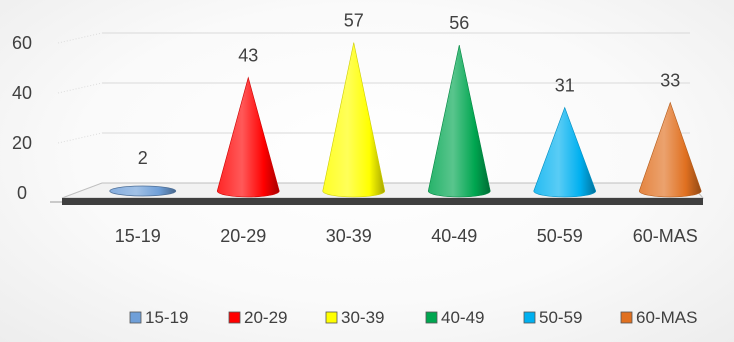 This screenshot has width=734, height=342. I want to click on data-label: 56, so click(459, 23).